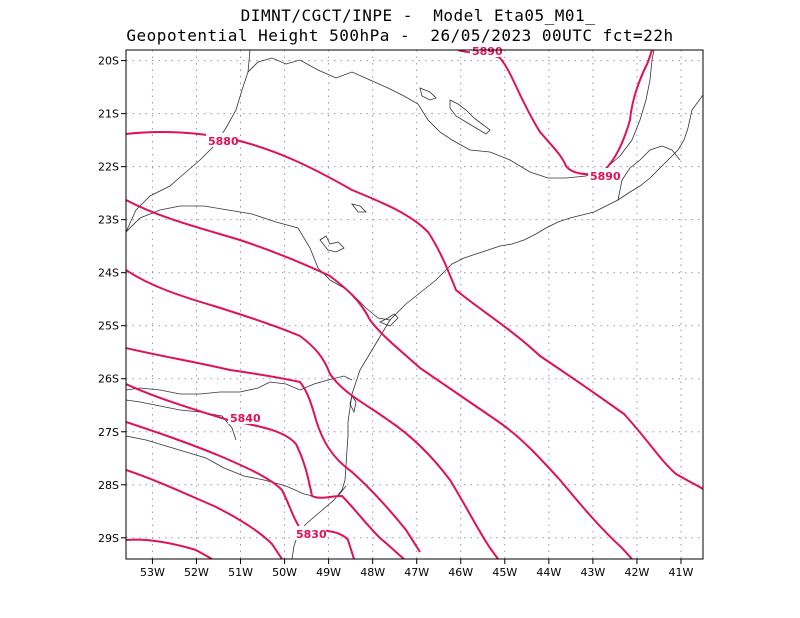 The height and width of the screenshot is (618, 800). What do you see at coordinates (649, 173) in the screenshot?
I see `state-border-rj` at bounding box center [649, 173].